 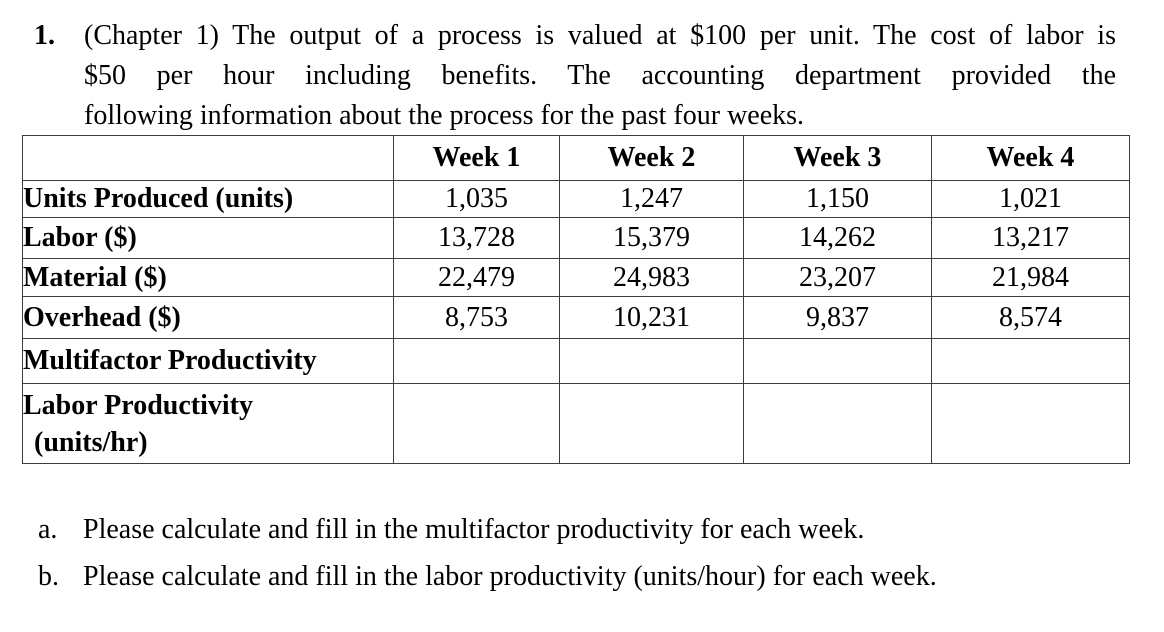 What do you see at coordinates (837, 277) in the screenshot?
I see `value-cell: 23,207` at bounding box center [837, 277].